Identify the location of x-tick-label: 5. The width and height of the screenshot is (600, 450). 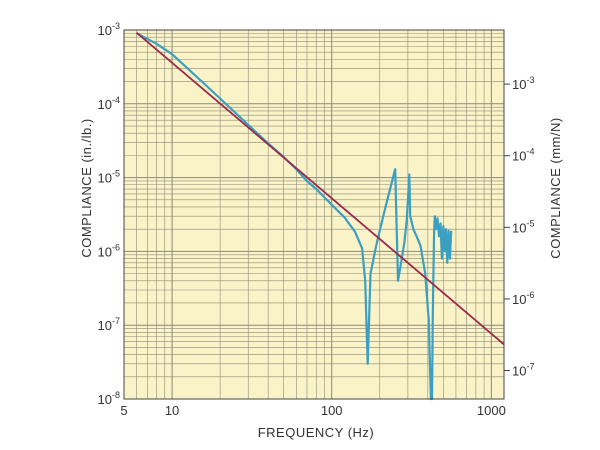
(123, 410).